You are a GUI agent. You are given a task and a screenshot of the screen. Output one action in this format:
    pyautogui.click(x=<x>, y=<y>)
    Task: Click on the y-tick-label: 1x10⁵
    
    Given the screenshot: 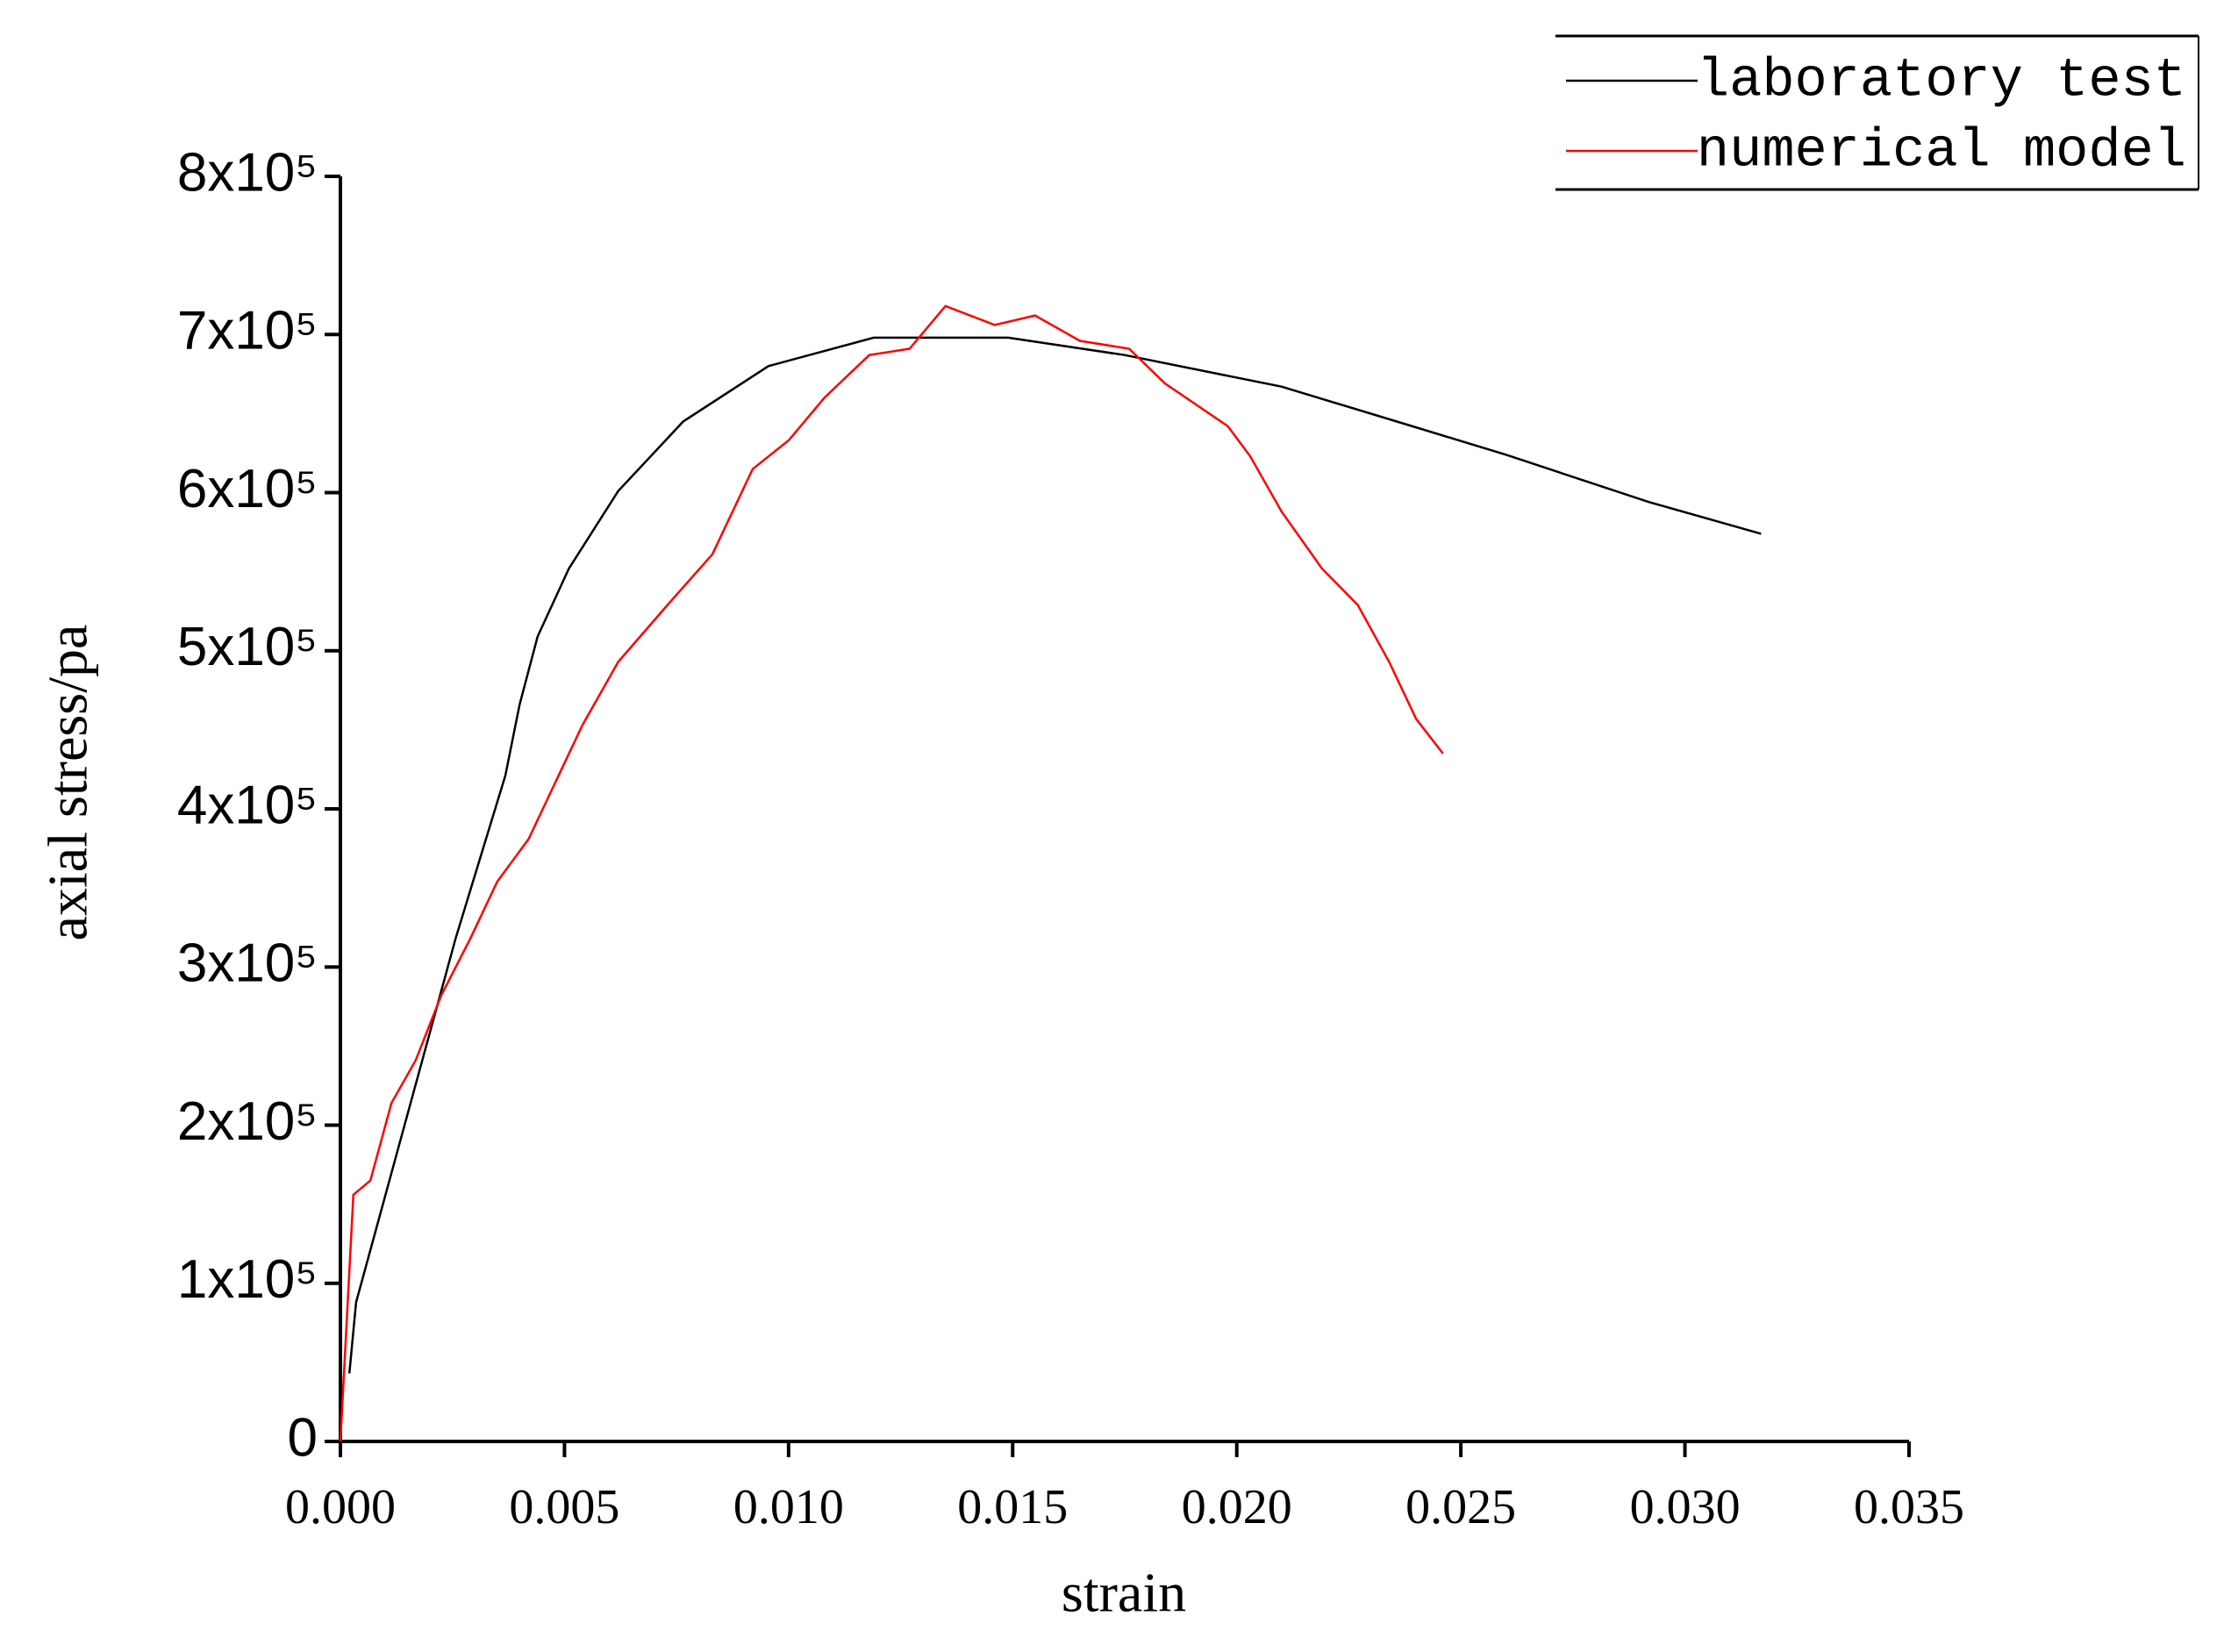 What is the action you would take?
    pyautogui.click(x=247, y=1280)
    